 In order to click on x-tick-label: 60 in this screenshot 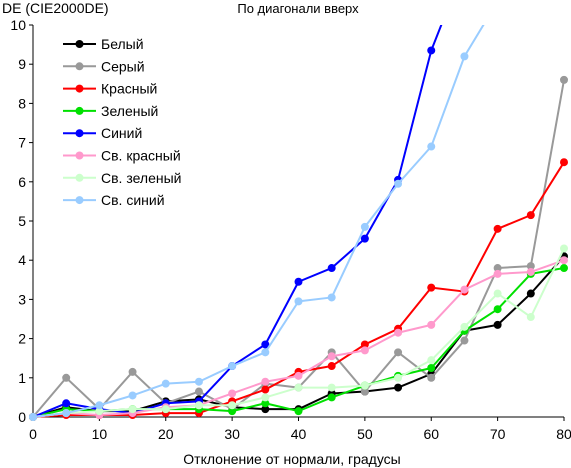, I will do `click(431, 434)`.